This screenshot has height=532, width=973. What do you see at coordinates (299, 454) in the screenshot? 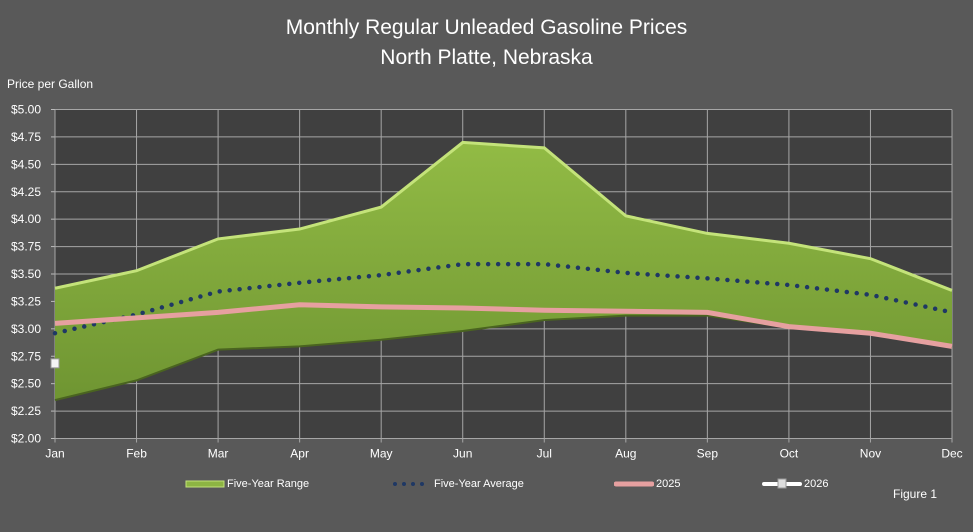
I see `x-tick-label: Apr` at bounding box center [299, 454].